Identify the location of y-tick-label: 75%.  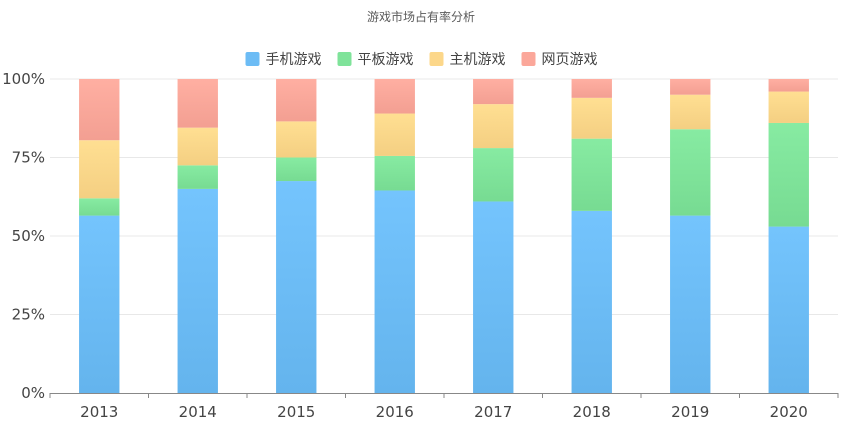
(28, 158).